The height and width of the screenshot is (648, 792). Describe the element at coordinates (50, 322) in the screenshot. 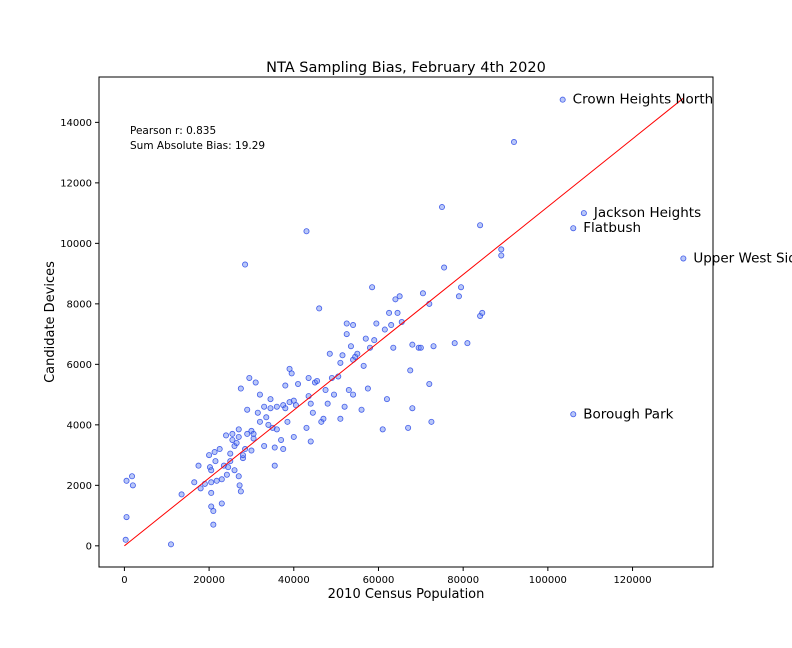

I see `y-axis-label: Candidate Devices` at that location.